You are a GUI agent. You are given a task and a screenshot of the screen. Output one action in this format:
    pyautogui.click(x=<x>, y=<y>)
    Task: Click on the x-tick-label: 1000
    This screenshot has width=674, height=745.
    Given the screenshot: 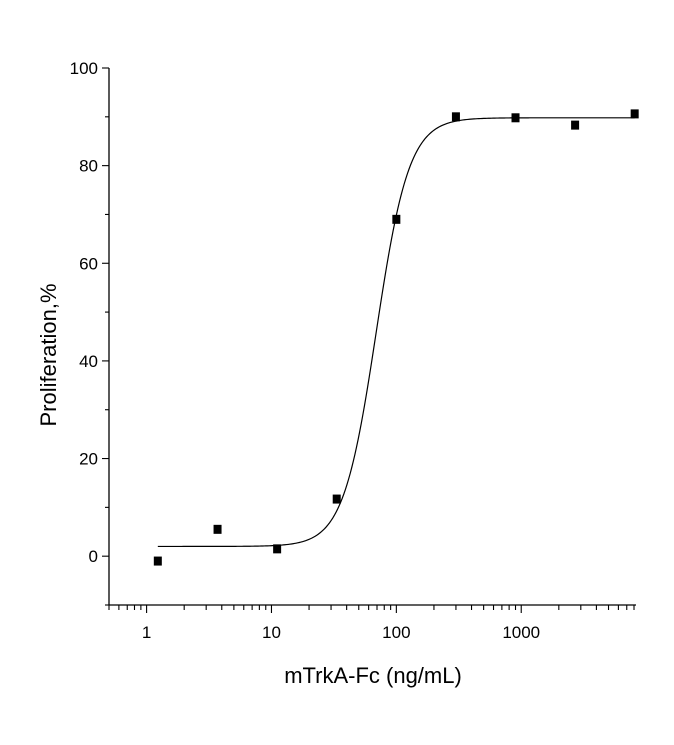 What is the action you would take?
    pyautogui.click(x=521, y=632)
    